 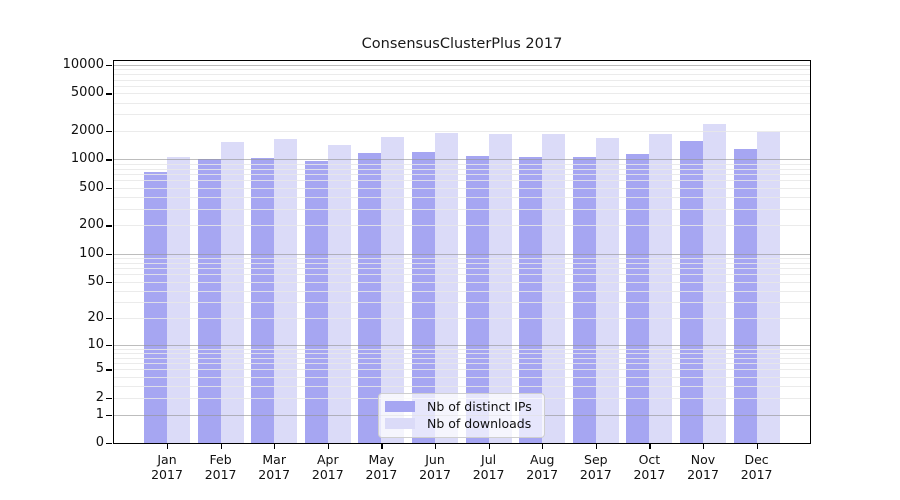 I want to click on x-axis-month-label: Nov, so click(x=703, y=459).